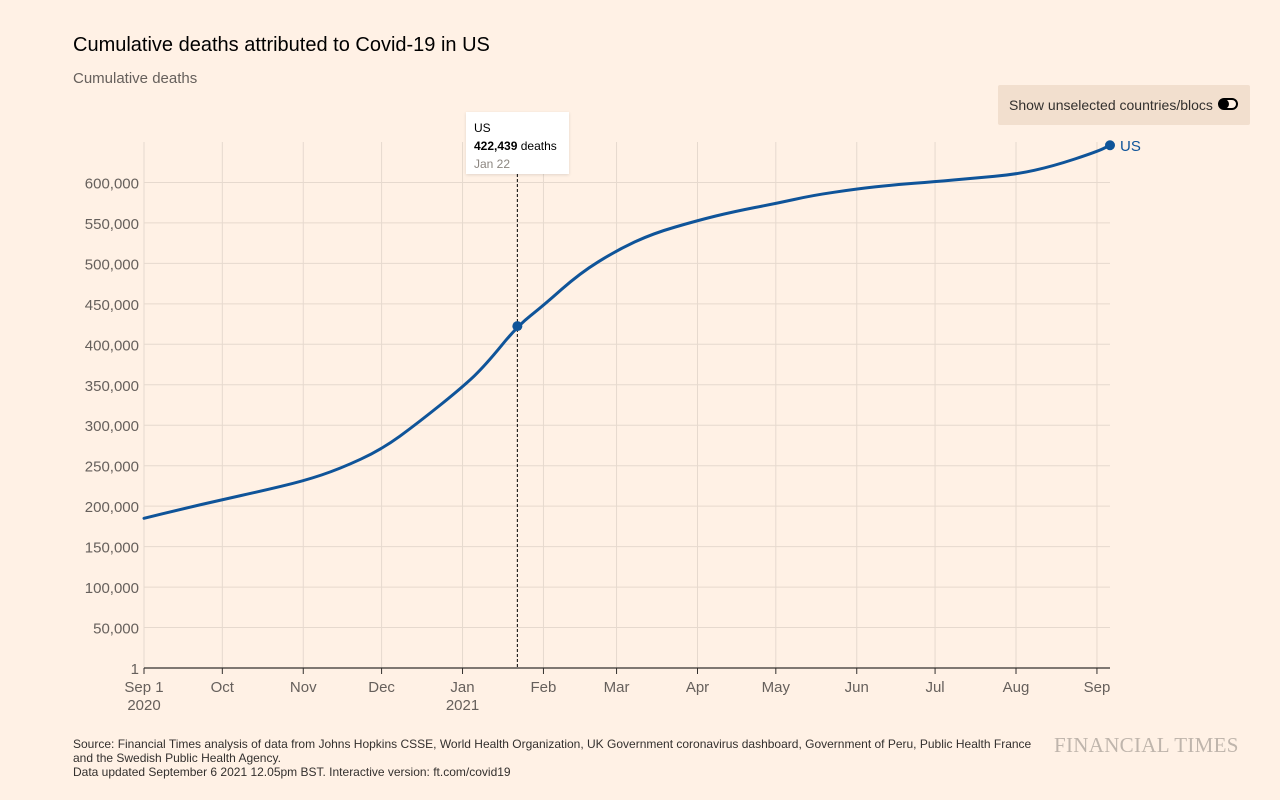  Describe the element at coordinates (934, 687) in the screenshot. I see `x-tick-label: Jul` at that location.